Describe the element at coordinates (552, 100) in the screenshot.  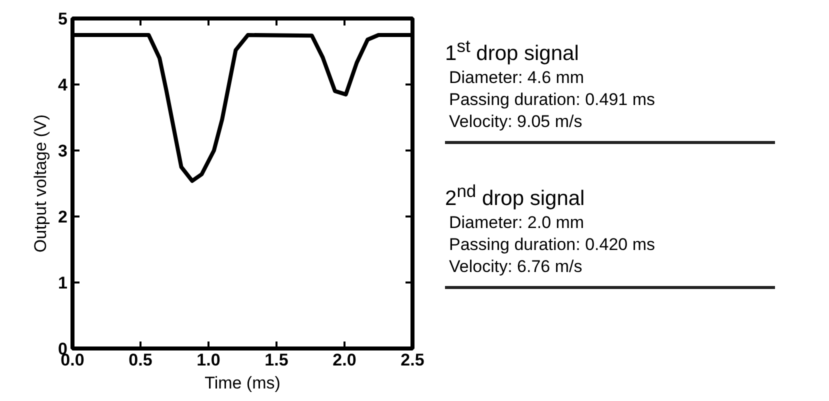
I see `text: Passing duration: 0.491 ms` at that location.